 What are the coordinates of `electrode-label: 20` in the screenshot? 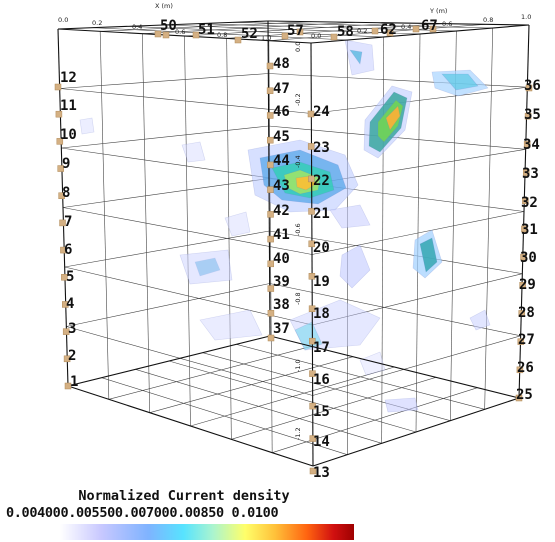 It's located at (321, 248).